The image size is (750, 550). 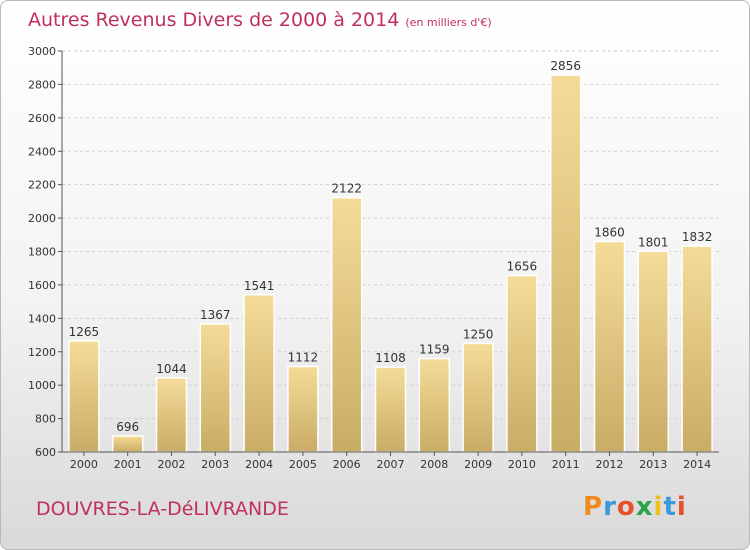 What do you see at coordinates (84, 332) in the screenshot?
I see `data-label: 1265` at bounding box center [84, 332].